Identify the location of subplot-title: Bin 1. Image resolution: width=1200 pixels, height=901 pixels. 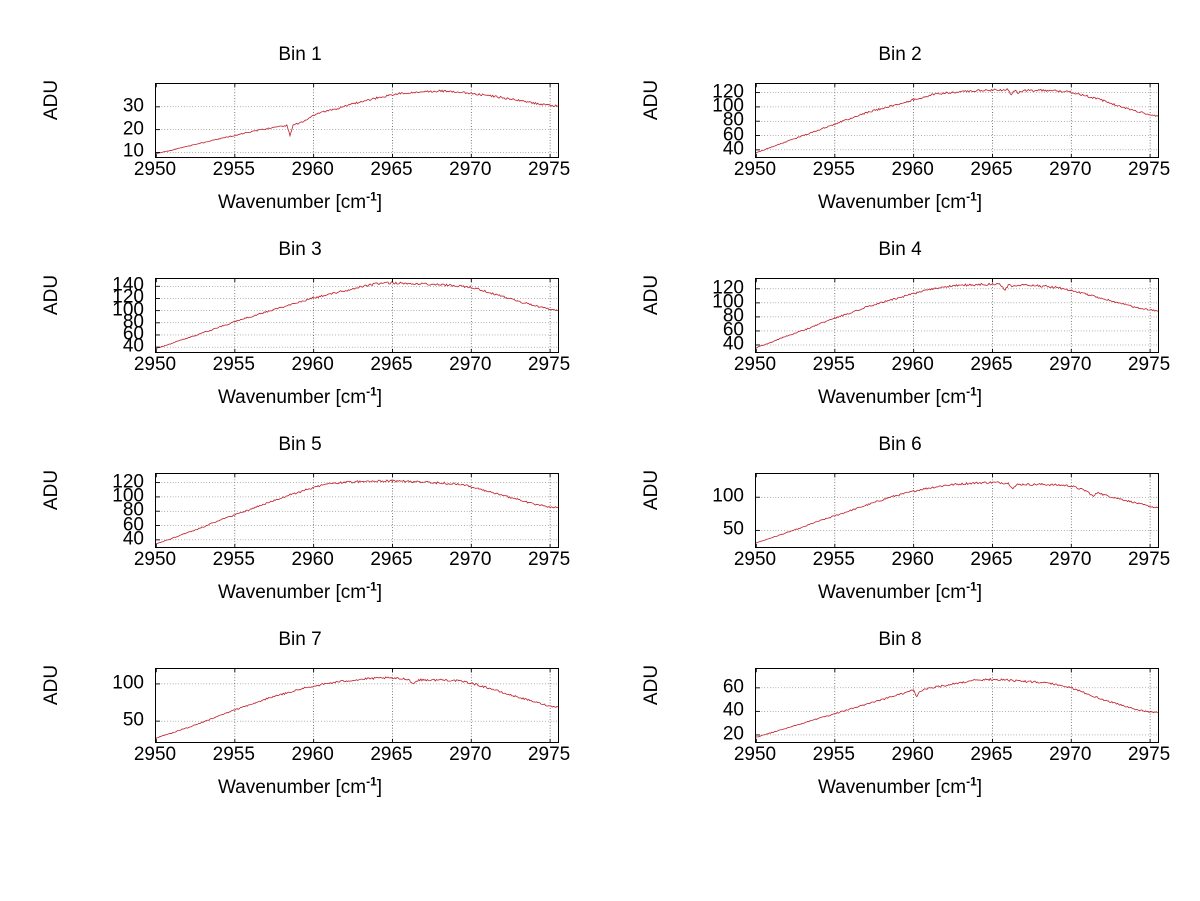
(300, 54).